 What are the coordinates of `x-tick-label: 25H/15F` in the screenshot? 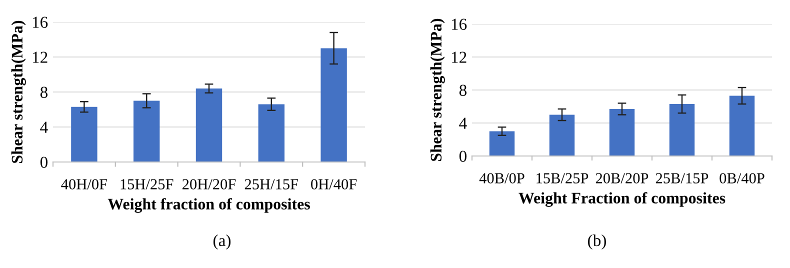 It's located at (271, 184).